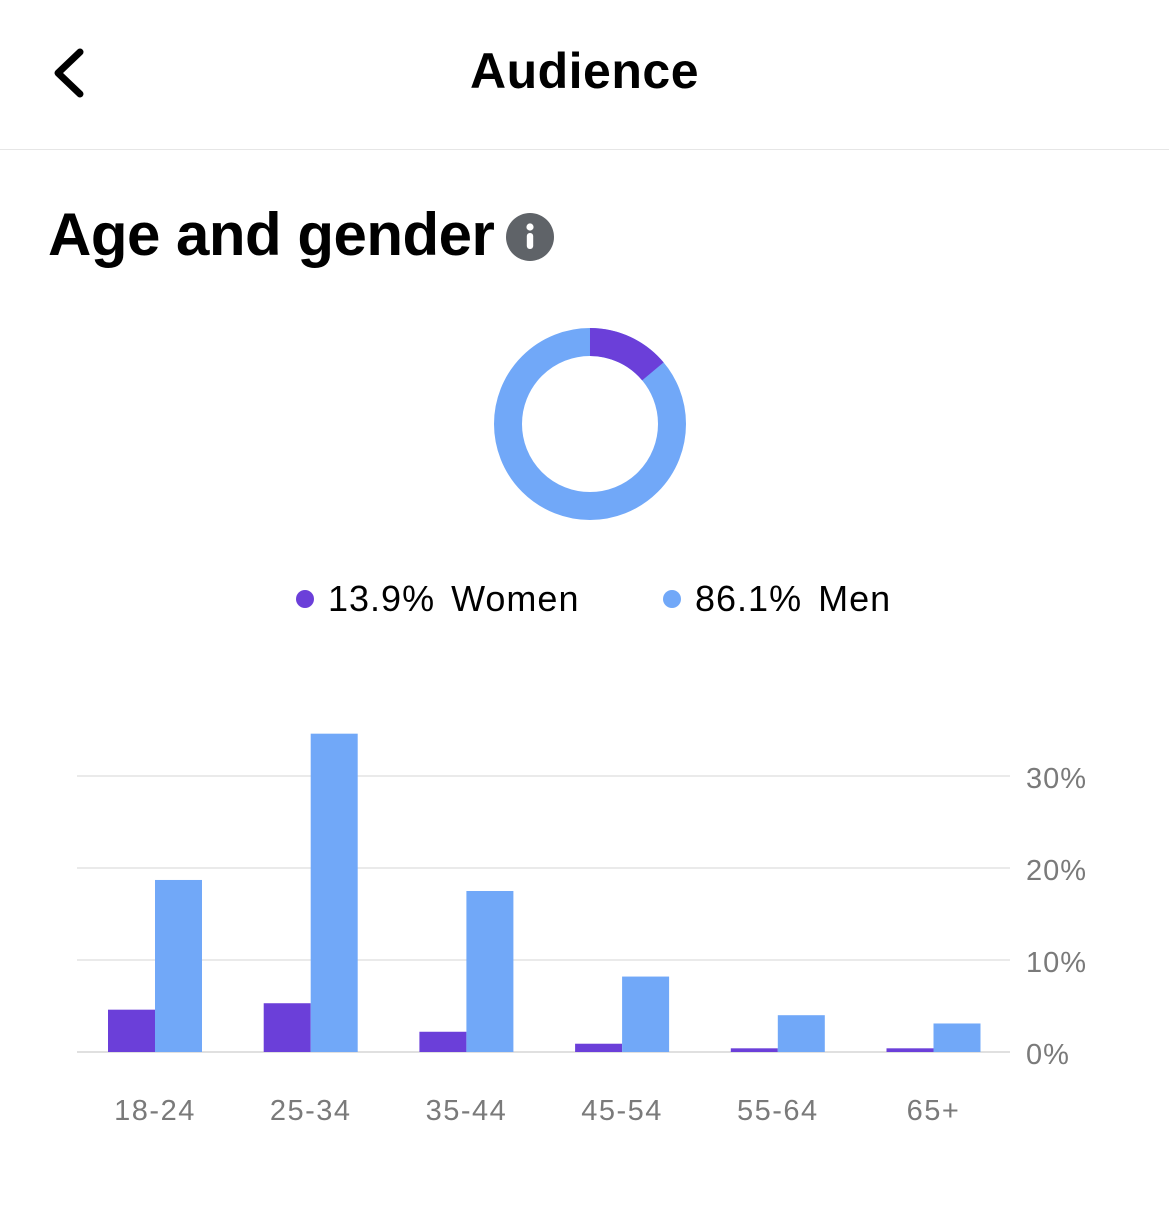 The image size is (1169, 1206). What do you see at coordinates (1056, 963) in the screenshot?
I see `y-tick-label: 10%` at bounding box center [1056, 963].